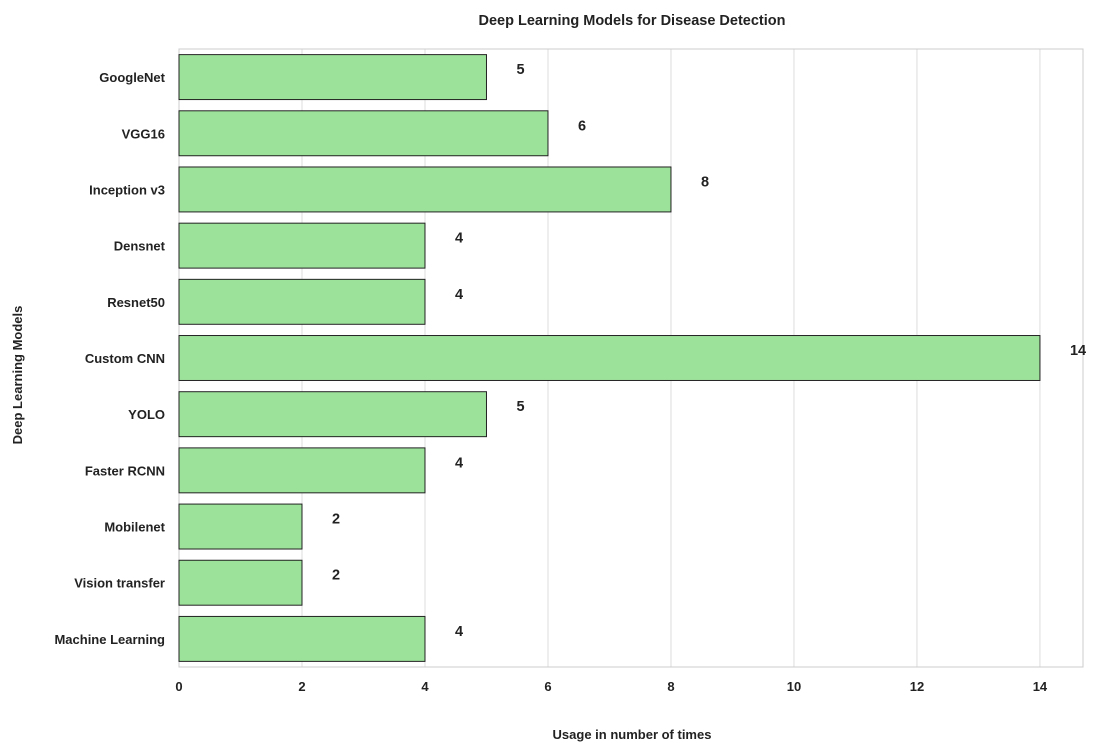 Image resolution: width=1093 pixels, height=743 pixels. Describe the element at coordinates (136, 302) in the screenshot. I see `category-label-4: Resnet50` at that location.